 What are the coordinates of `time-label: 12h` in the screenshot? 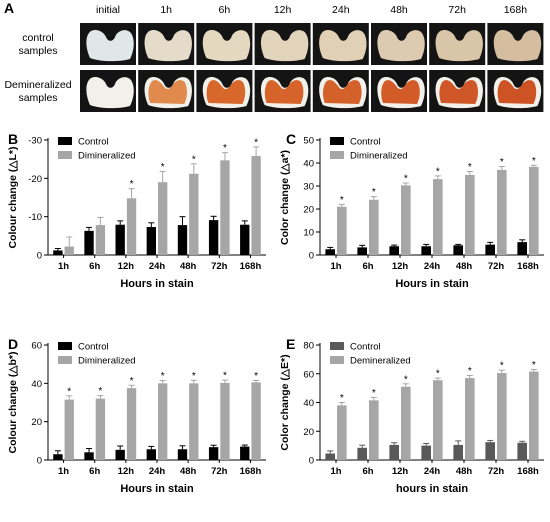 It's located at (283, 10).